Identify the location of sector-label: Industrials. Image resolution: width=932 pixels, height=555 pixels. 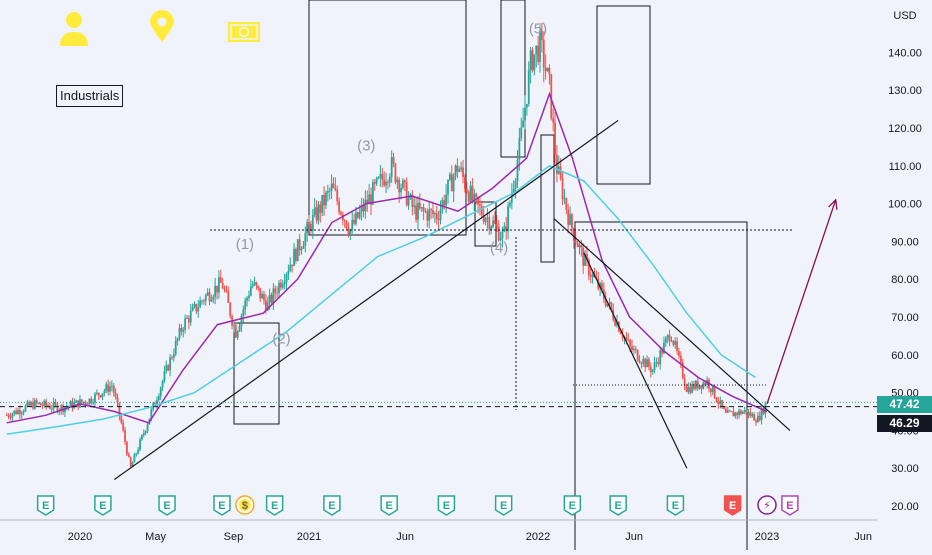
(90, 96).